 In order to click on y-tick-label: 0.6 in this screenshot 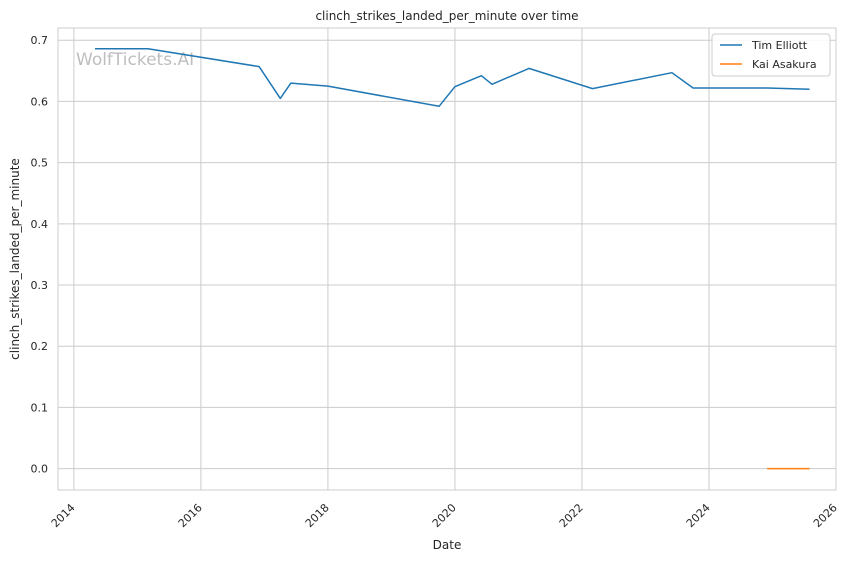, I will do `click(40, 101)`.